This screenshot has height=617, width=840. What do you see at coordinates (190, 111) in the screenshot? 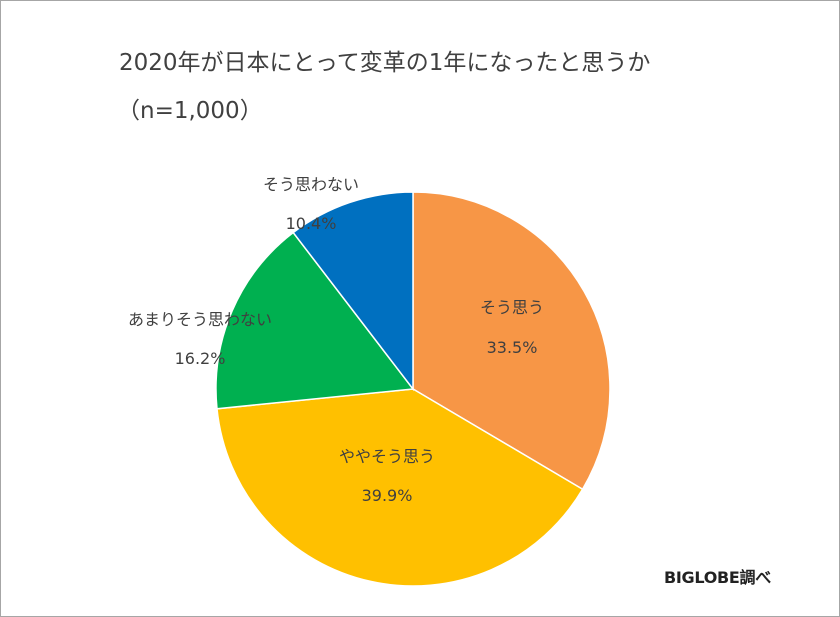
I see `chart-subtitle: （n=1,000）` at bounding box center [190, 111].